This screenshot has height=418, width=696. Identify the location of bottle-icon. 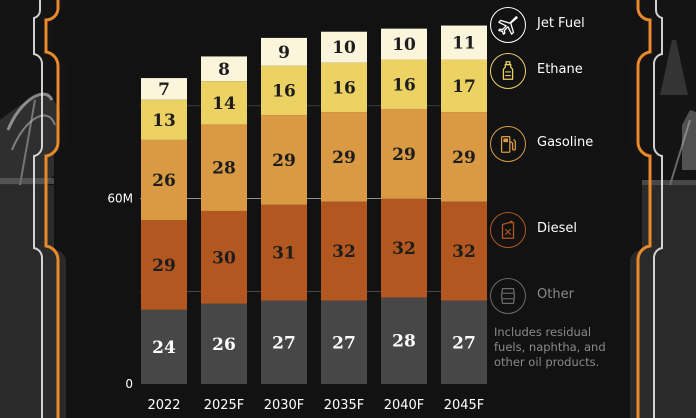
(508, 71).